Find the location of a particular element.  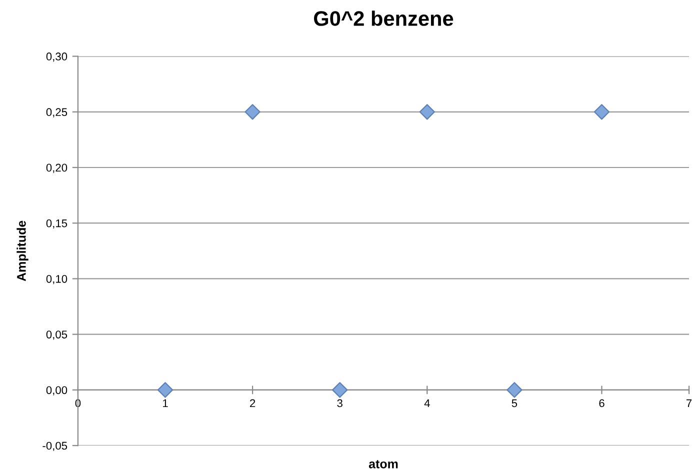

y-tick-label: 0,05 is located at coordinates (57, 335).